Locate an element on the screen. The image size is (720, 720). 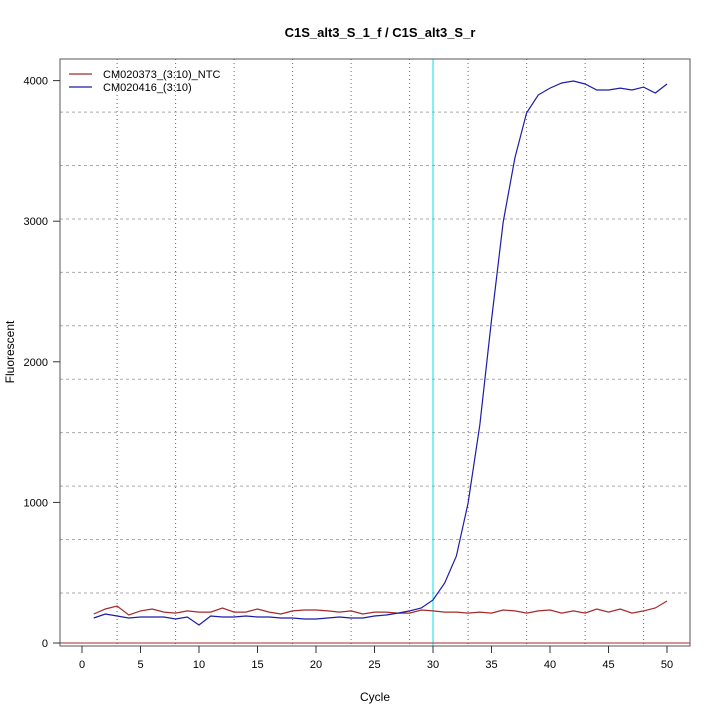
y-tick-label: 3000 is located at coordinates (36, 222).